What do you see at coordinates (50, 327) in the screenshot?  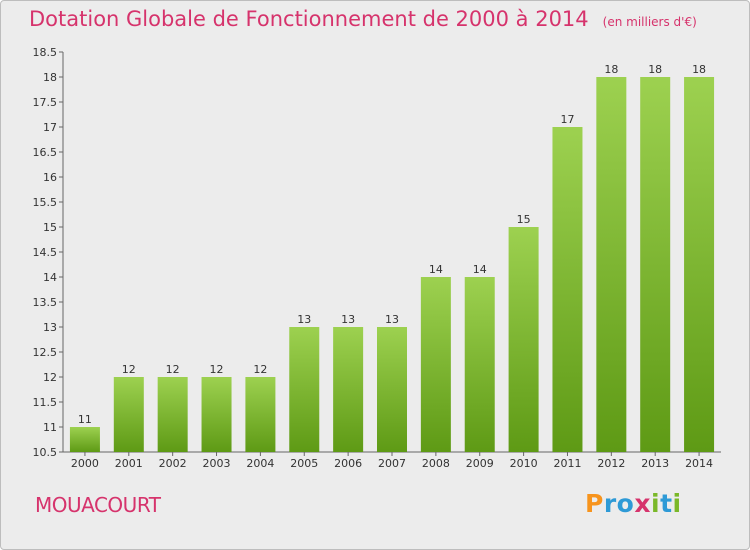 I see `y-tick-label: 13` at bounding box center [50, 327].